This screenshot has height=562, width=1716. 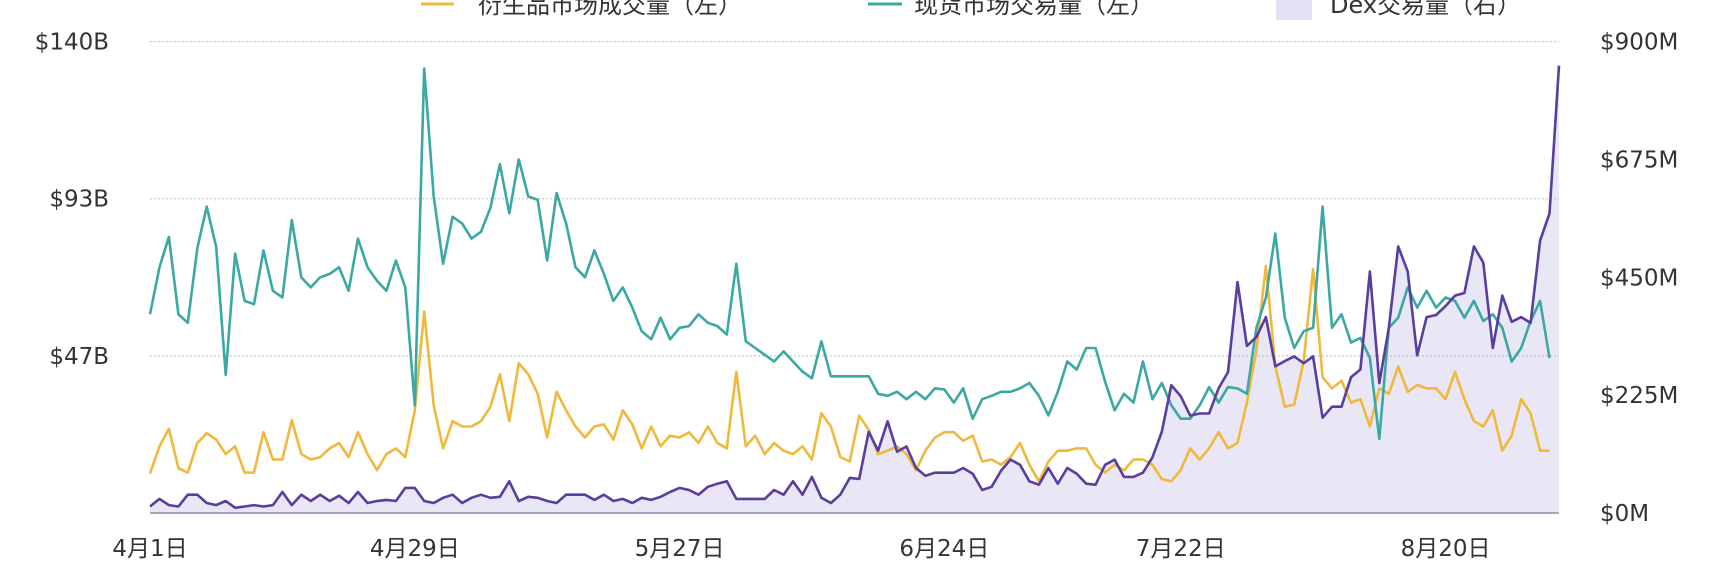 What do you see at coordinates (79, 200) in the screenshot?
I see `left-axis-tick-label: $93B` at bounding box center [79, 200].